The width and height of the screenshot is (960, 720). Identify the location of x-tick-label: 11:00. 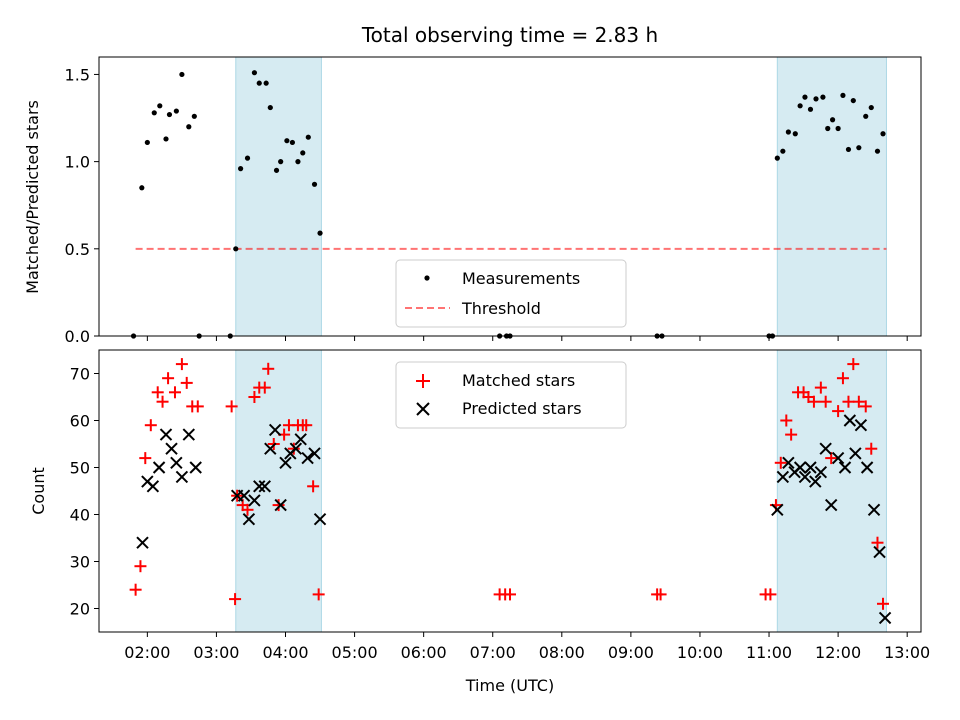
(769, 652).